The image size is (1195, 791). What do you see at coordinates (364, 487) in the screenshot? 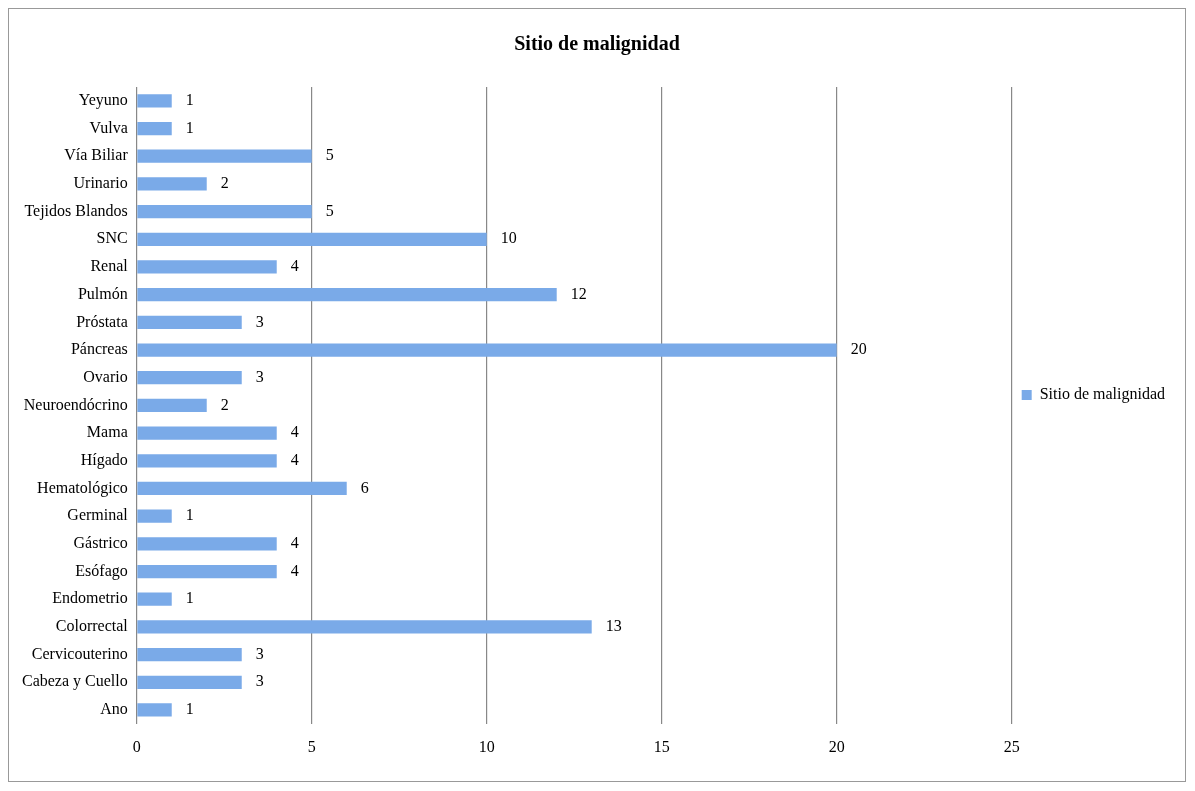
I see `data-label: 6` at bounding box center [364, 487].